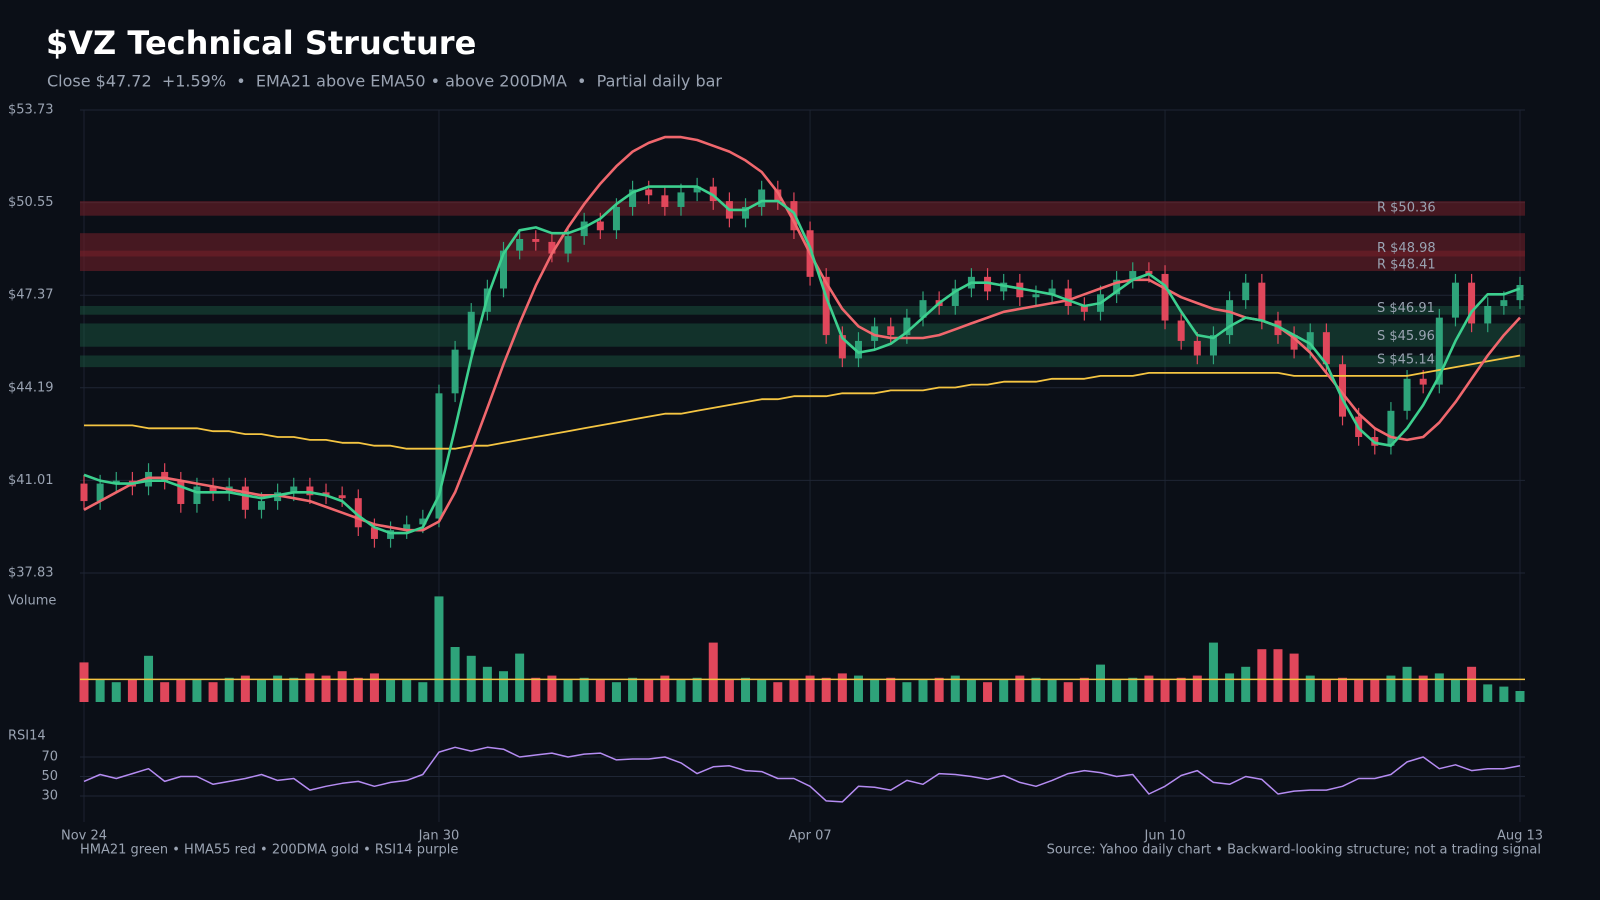 The image size is (1600, 900). Describe the element at coordinates (49, 757) in the screenshot. I see `rsi-tick-label: 70` at that location.